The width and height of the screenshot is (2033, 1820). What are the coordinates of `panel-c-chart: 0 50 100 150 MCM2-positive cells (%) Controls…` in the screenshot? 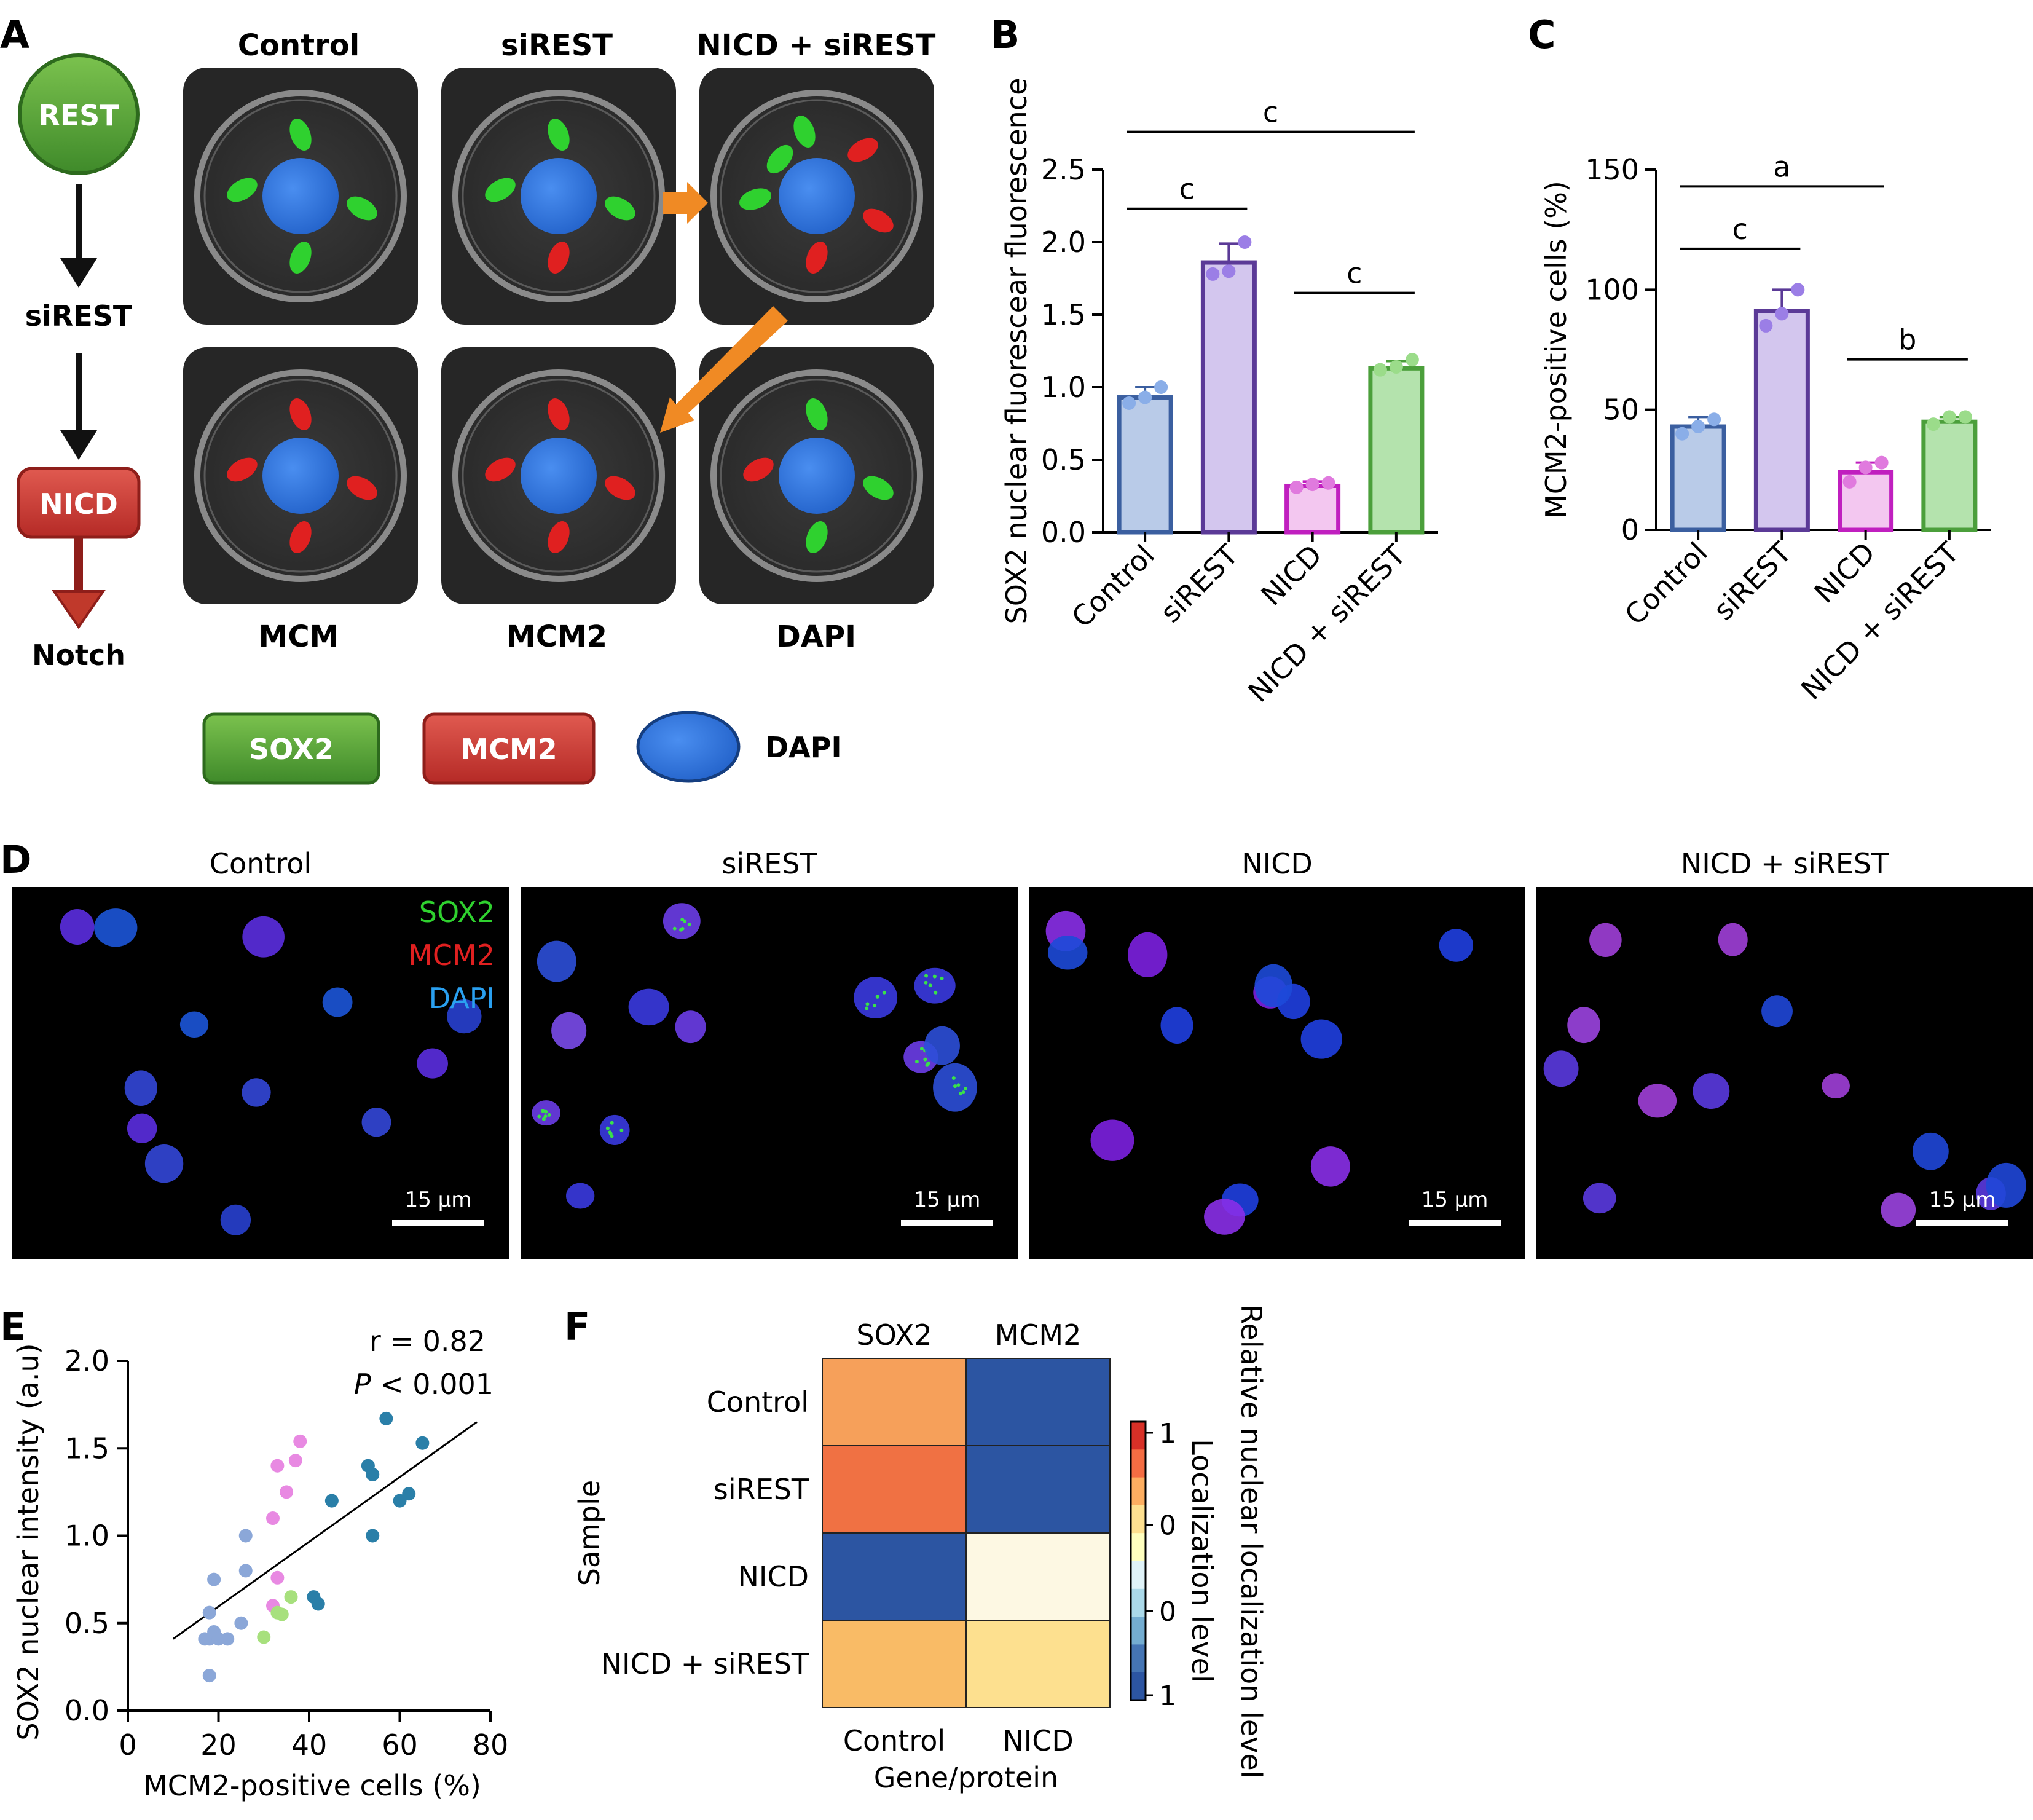 It's located at (1765, 428).